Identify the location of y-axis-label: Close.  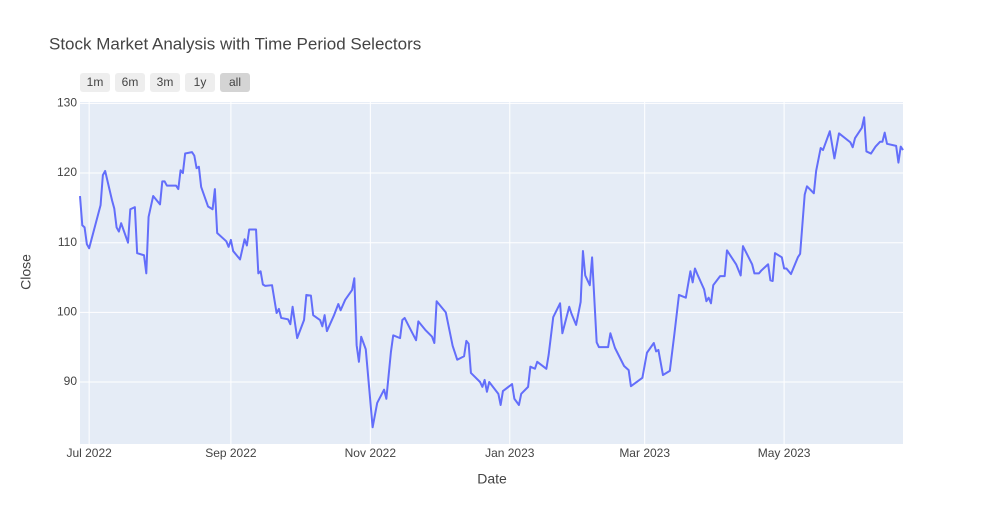
(26, 272).